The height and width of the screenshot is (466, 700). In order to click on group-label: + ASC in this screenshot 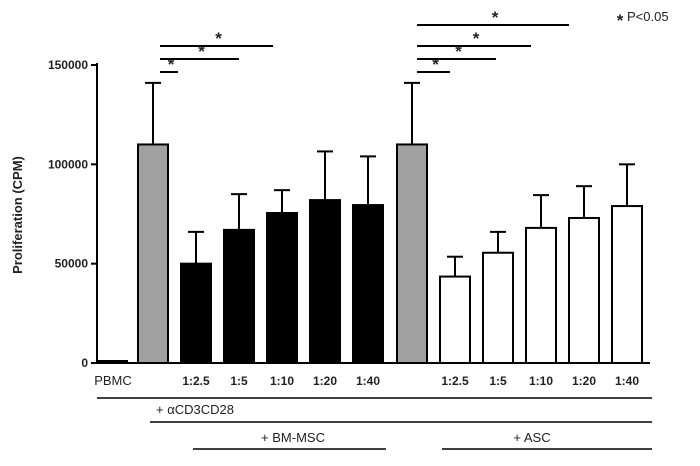, I will do `click(547, 440)`.